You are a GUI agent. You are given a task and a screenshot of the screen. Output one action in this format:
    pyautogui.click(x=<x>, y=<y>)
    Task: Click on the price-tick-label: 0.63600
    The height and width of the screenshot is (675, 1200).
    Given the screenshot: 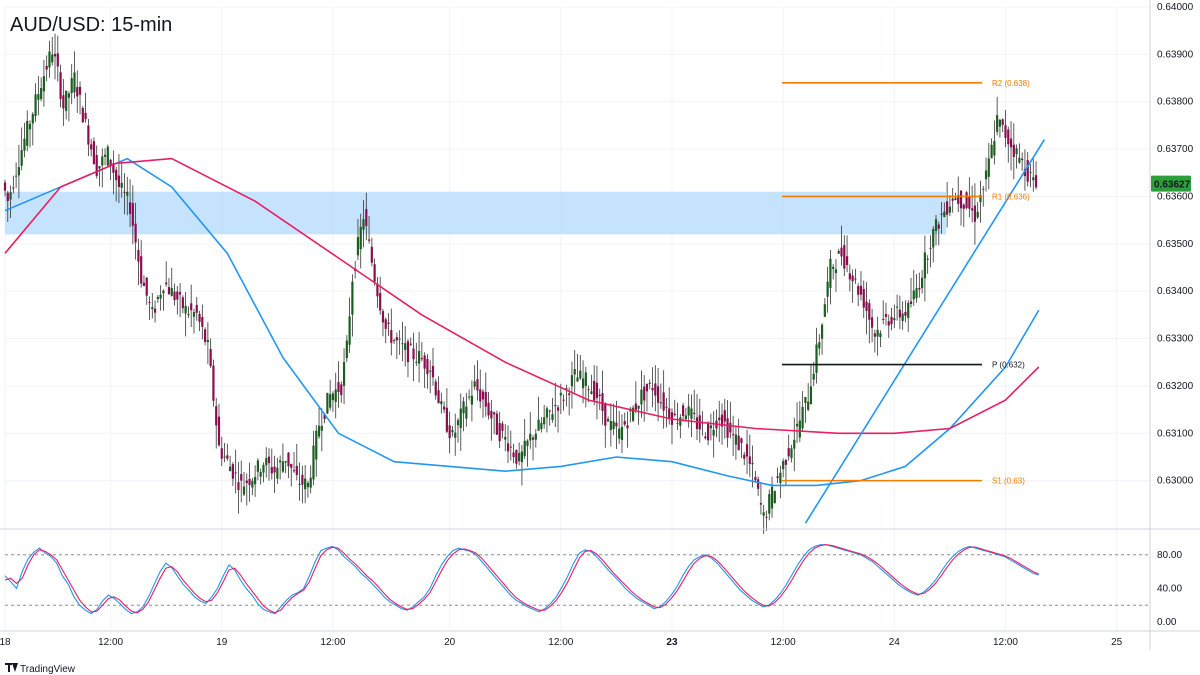 What is the action you would take?
    pyautogui.click(x=1175, y=196)
    